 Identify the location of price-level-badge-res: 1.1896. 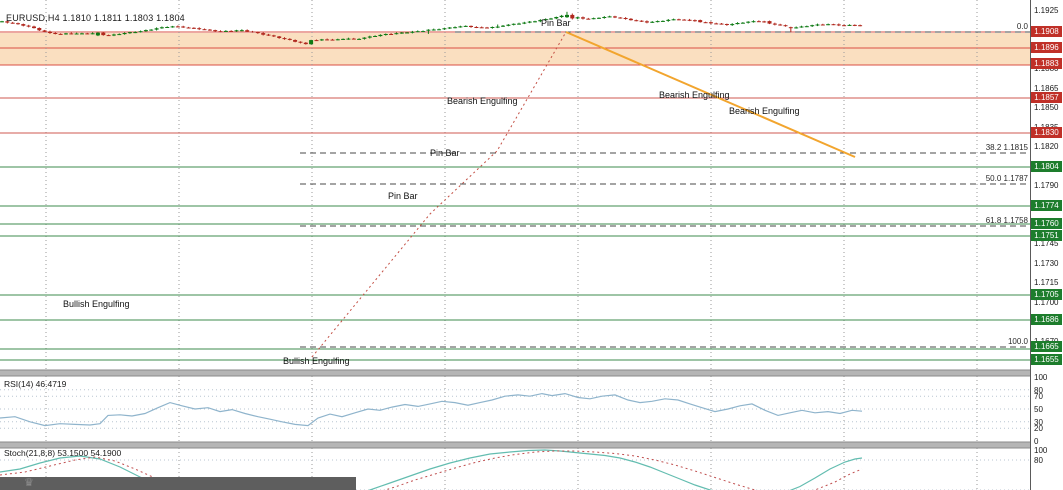
(1046, 47).